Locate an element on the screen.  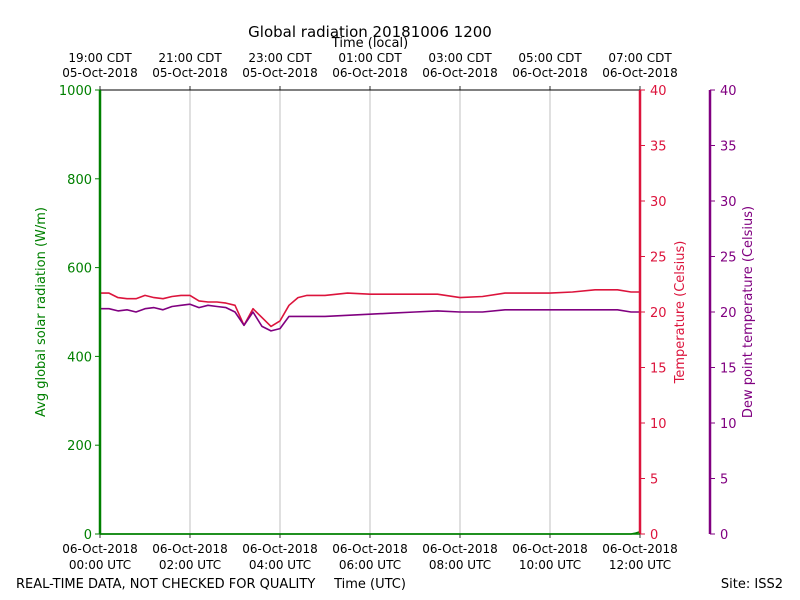
temperature-tick-label: 15 is located at coordinates (658, 369).